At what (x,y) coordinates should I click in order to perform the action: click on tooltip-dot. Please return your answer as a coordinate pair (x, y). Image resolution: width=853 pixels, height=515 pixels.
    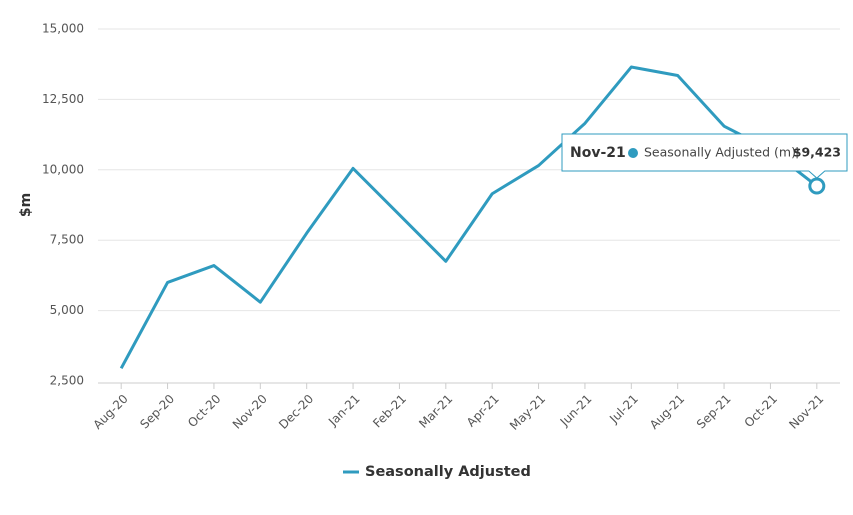
    Looking at the image, I should click on (633, 153).